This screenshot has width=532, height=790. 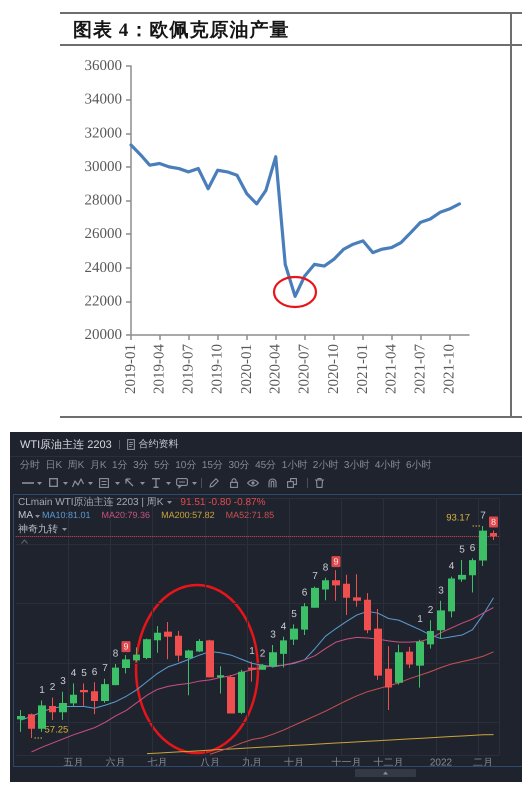 I want to click on text: 3小时, so click(x=357, y=465).